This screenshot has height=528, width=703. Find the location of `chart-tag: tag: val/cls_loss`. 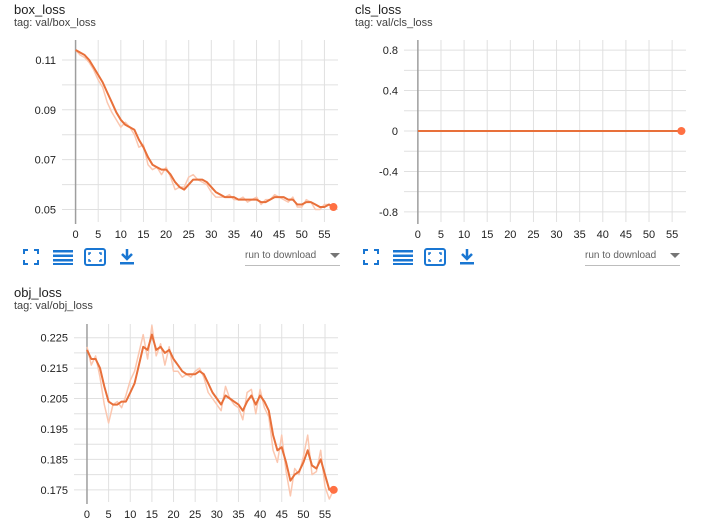

chart-tag: tag: val/cls_loss is located at coordinates (394, 23).